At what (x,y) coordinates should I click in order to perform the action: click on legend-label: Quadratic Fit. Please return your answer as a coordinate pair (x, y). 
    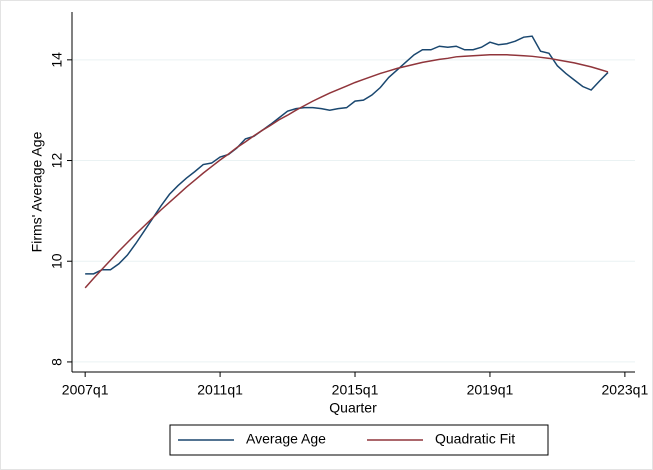
    Looking at the image, I should click on (475, 439).